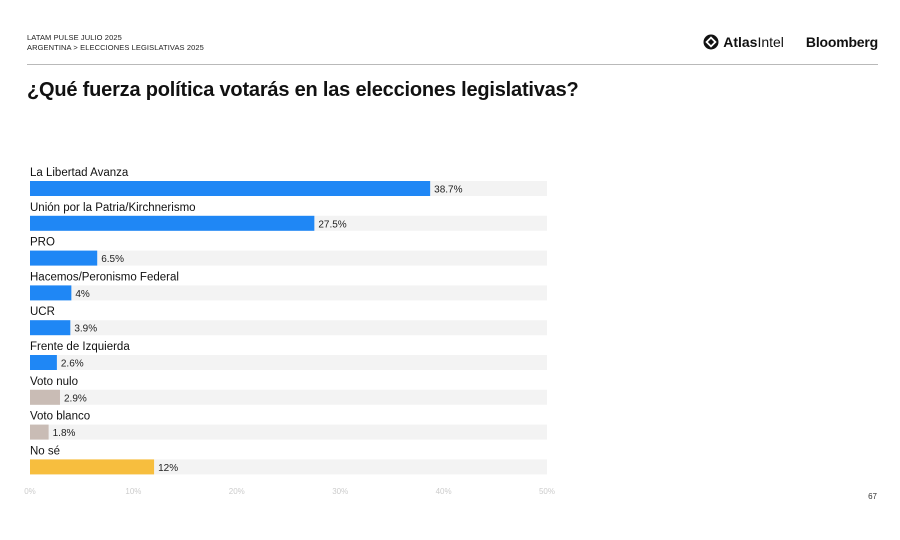 This screenshot has width=900, height=540. Describe the element at coordinates (64, 433) in the screenshot. I see `value-label: 1.8%` at that location.